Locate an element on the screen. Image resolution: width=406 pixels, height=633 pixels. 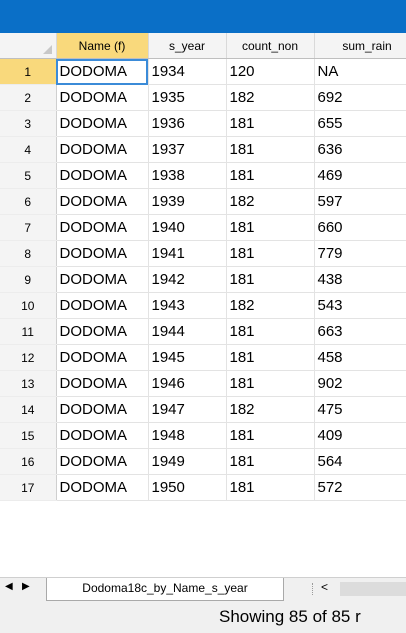
table-row: 7 DODOMA 1940 181 660 is located at coordinates (203, 227).